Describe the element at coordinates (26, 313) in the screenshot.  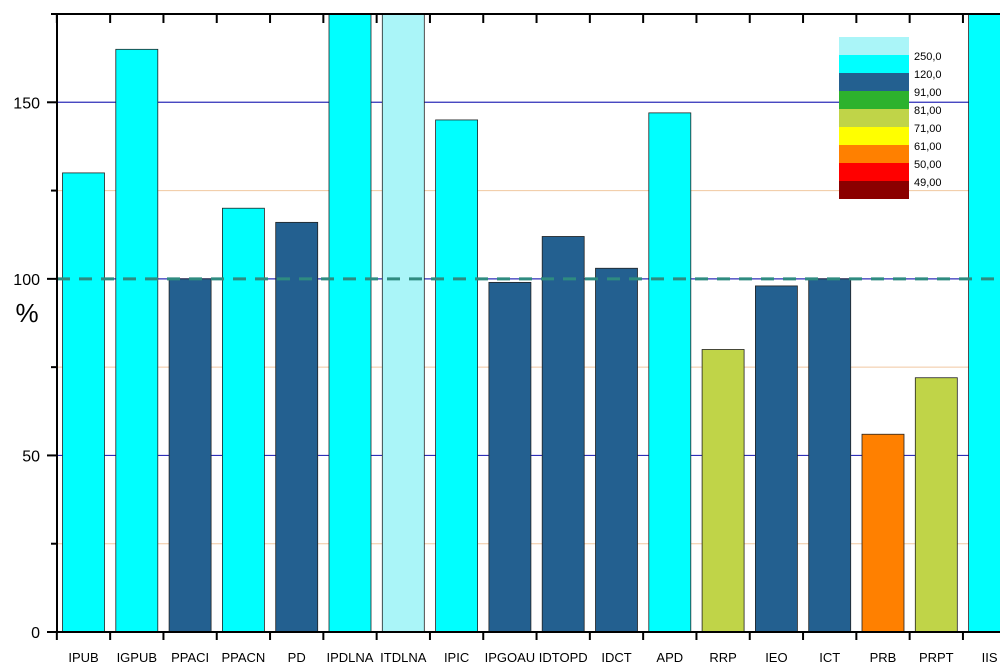
I see `y-axis-label: %` at that location.